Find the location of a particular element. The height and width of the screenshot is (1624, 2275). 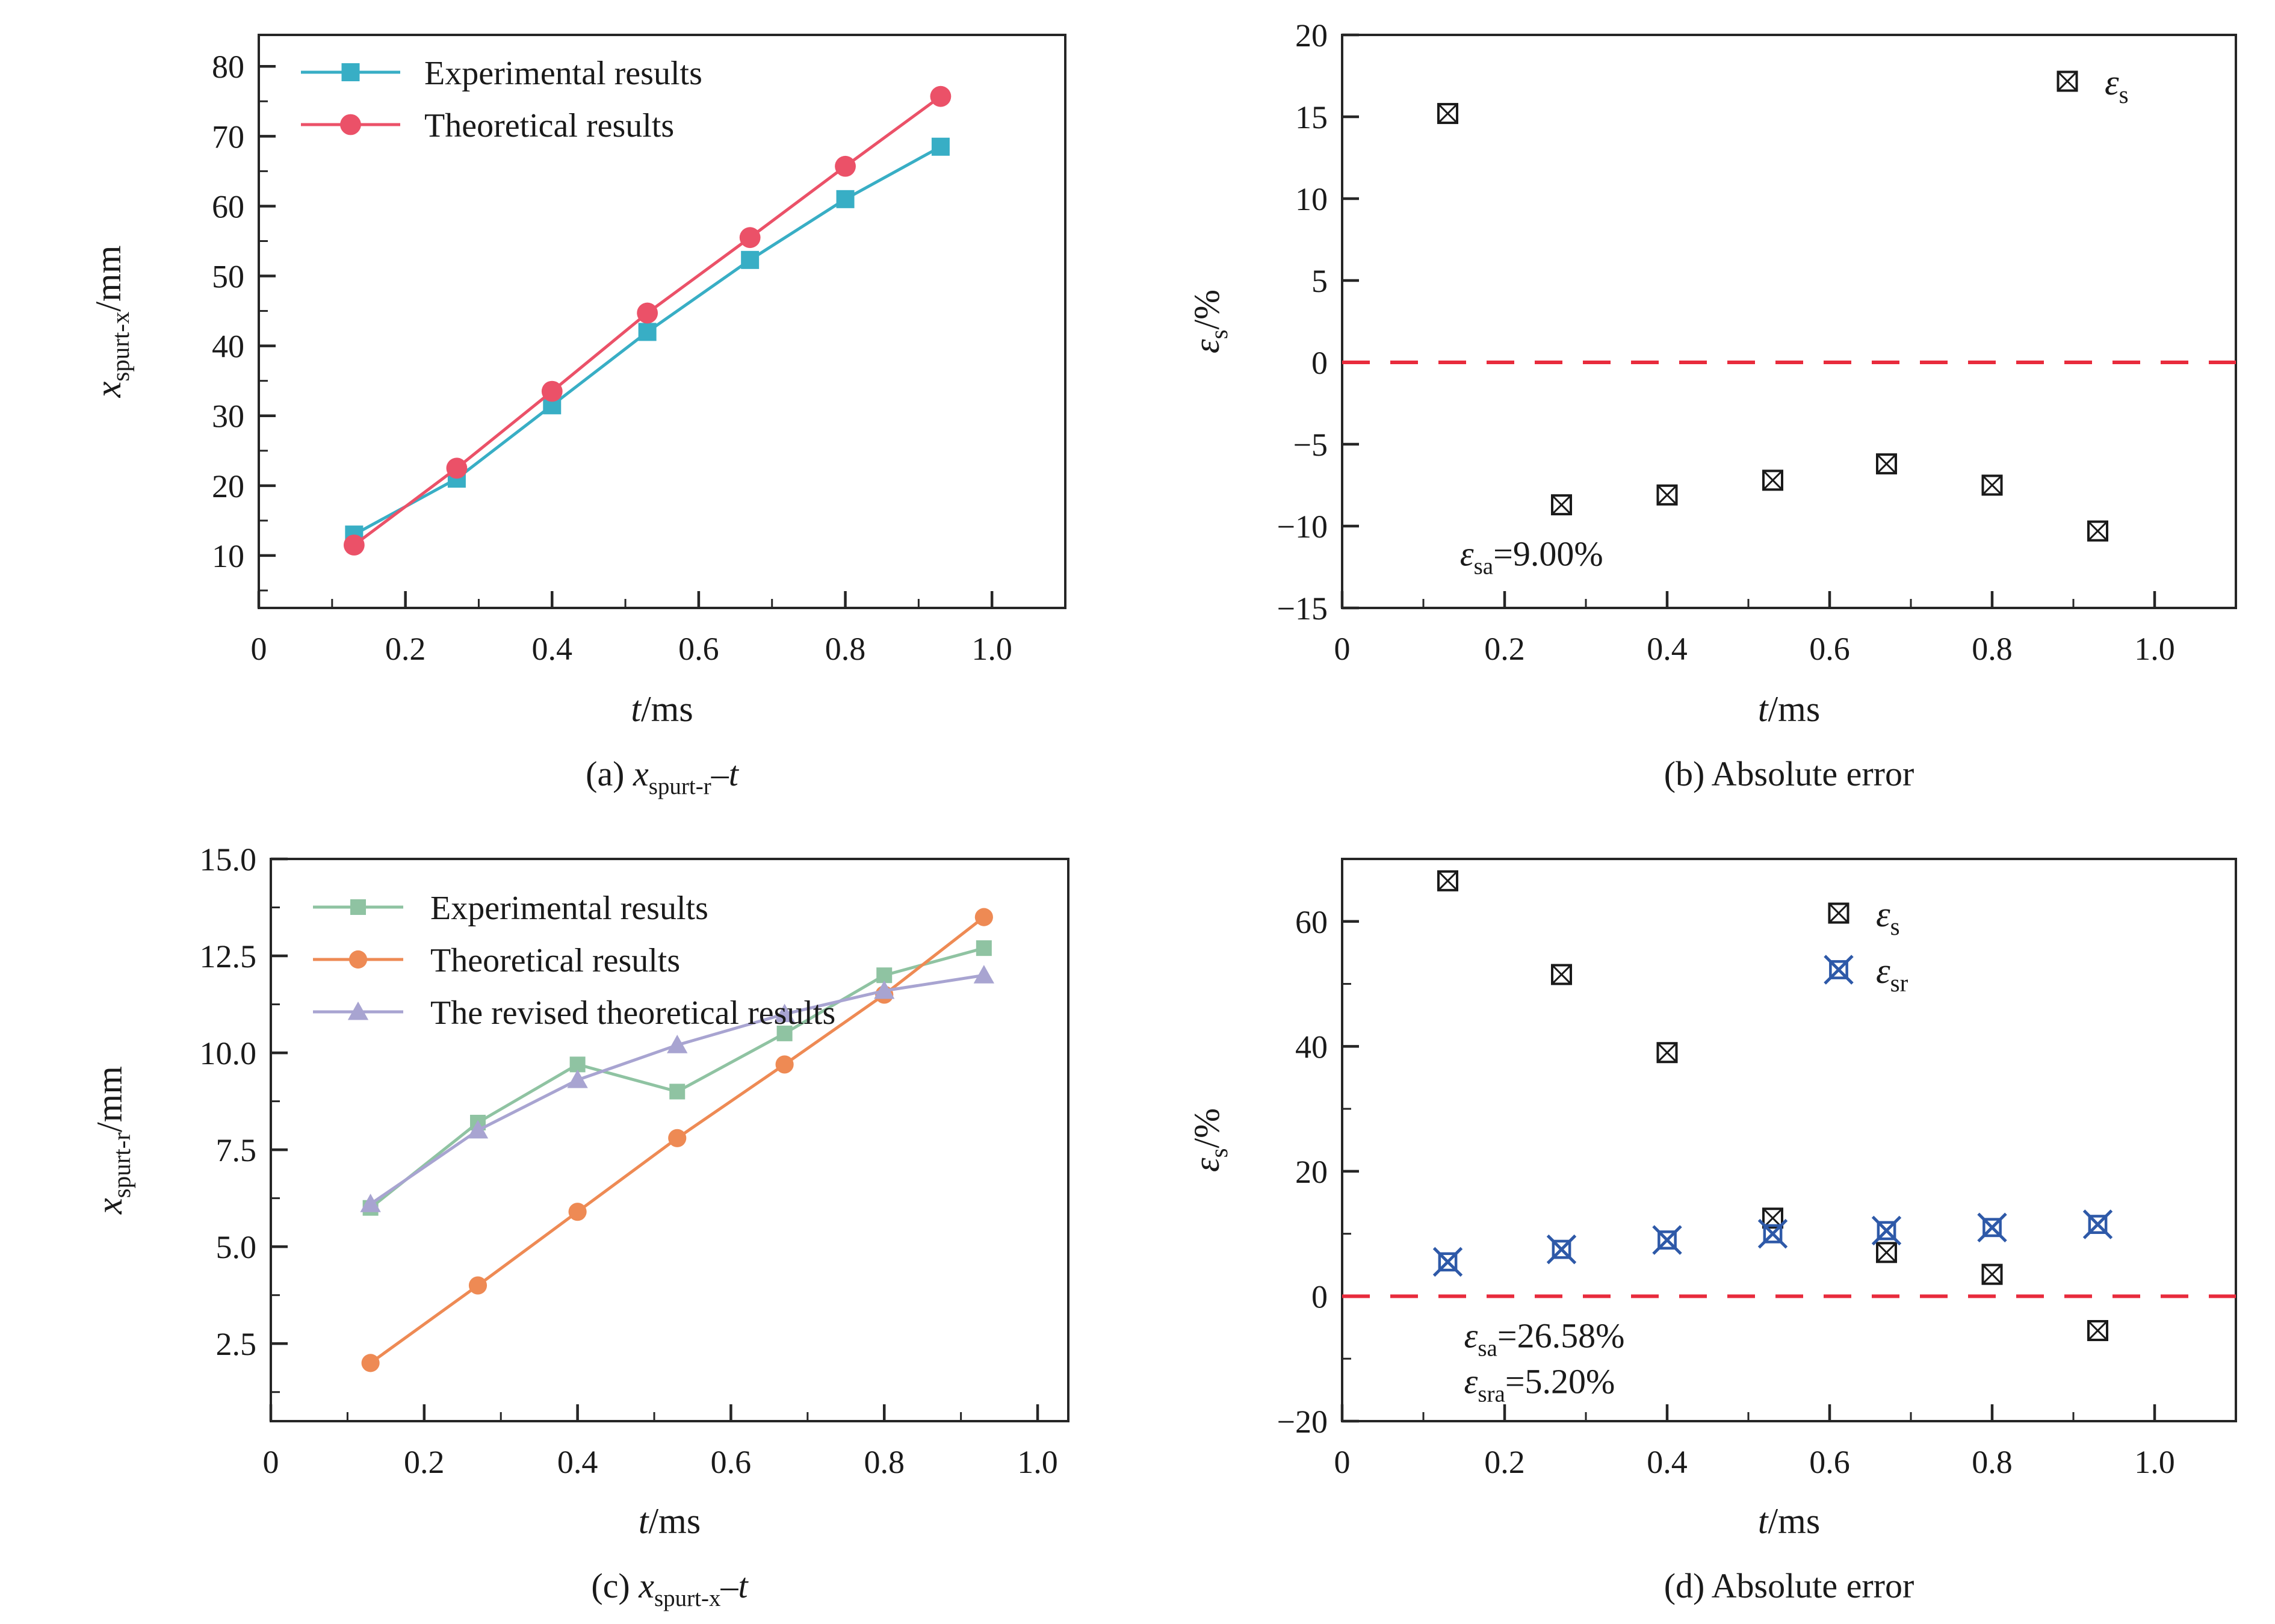

y-tick-label: 50 is located at coordinates (228, 277).